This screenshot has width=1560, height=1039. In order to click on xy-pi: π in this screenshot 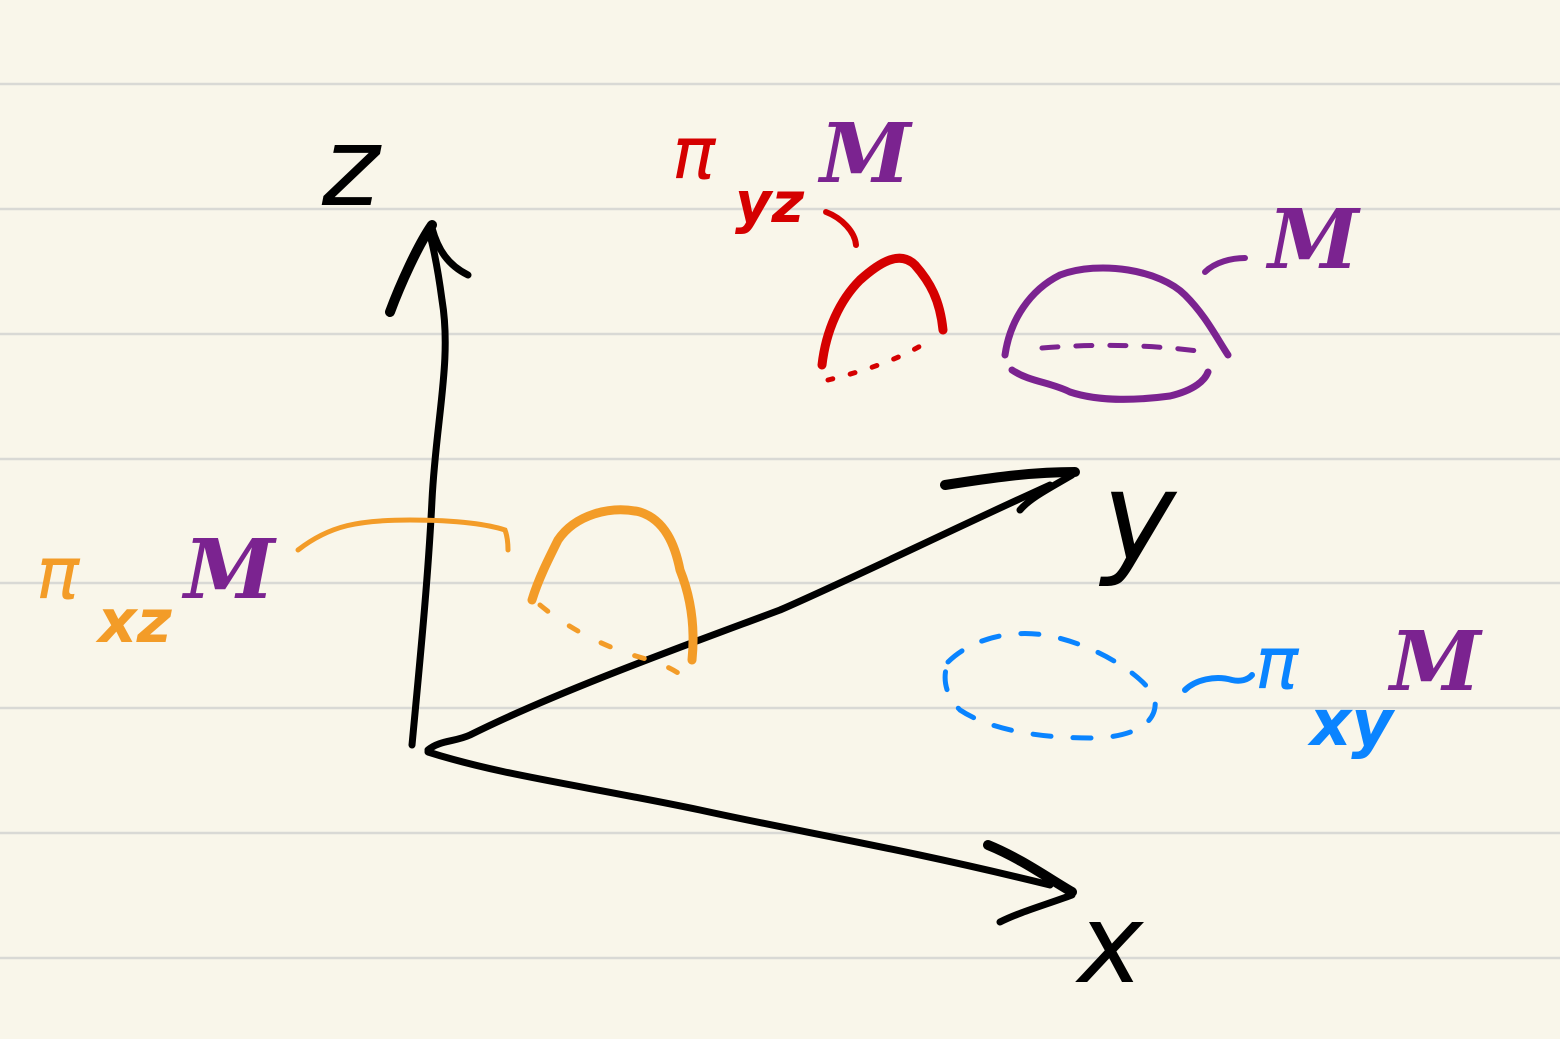, I will do `click(1277, 663)`.